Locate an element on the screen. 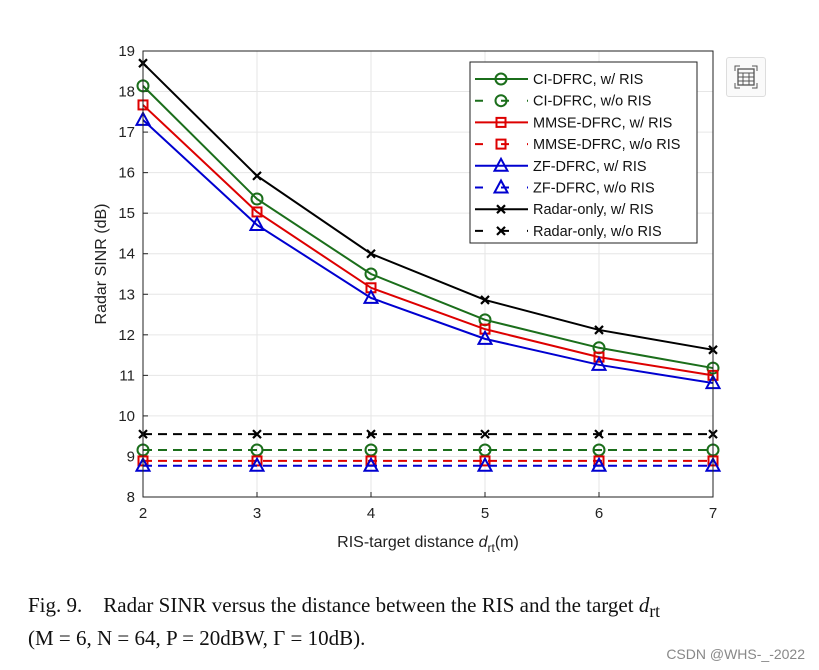 This screenshot has width=819, height=670. y-tick-label: 18 is located at coordinates (126, 92).